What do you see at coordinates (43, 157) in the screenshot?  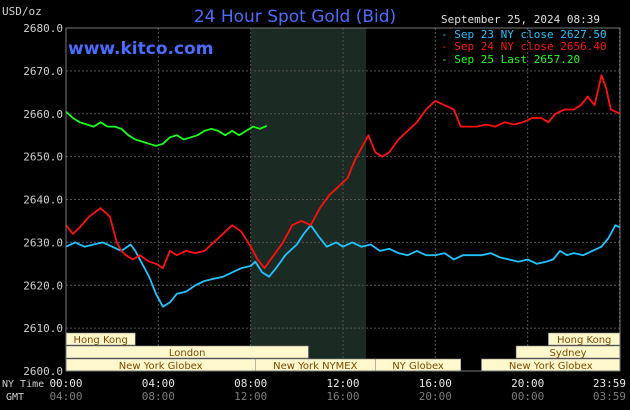 I see `y-tick-label: 2650.0` at bounding box center [43, 157].